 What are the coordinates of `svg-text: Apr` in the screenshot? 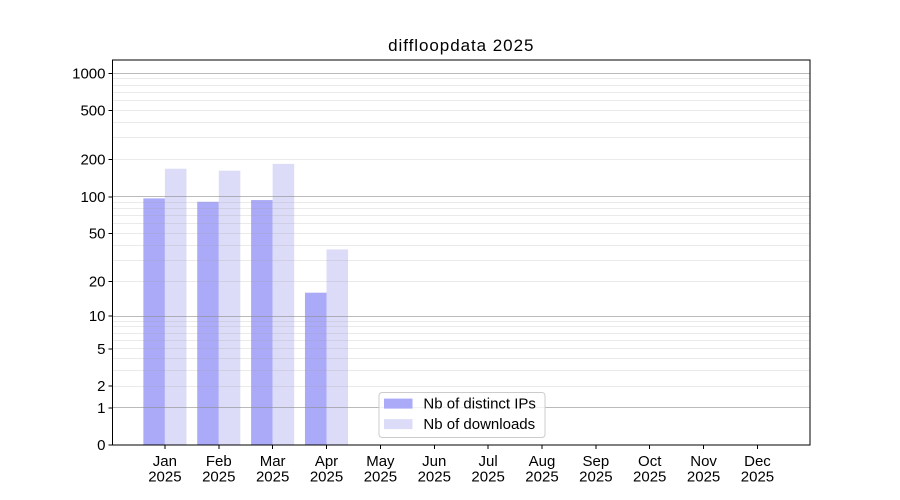 It's located at (326, 461).